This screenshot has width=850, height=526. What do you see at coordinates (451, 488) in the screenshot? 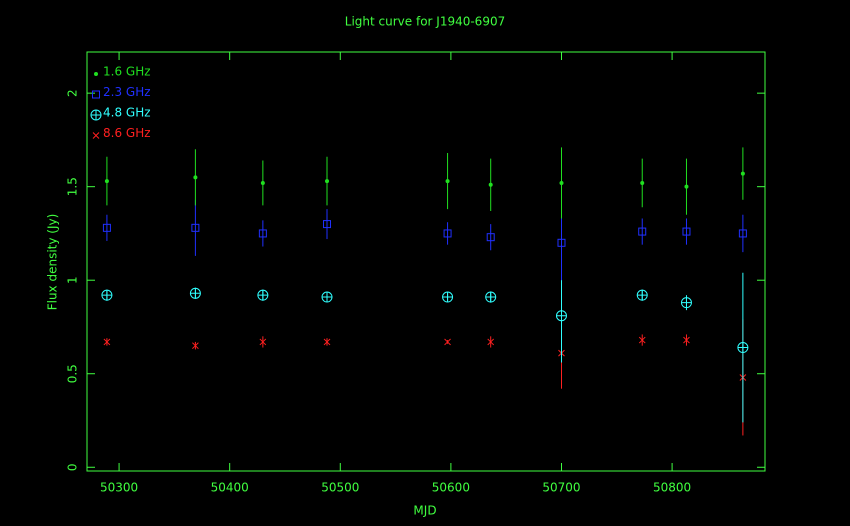
I see `x-tick-label: 50600` at bounding box center [451, 488].